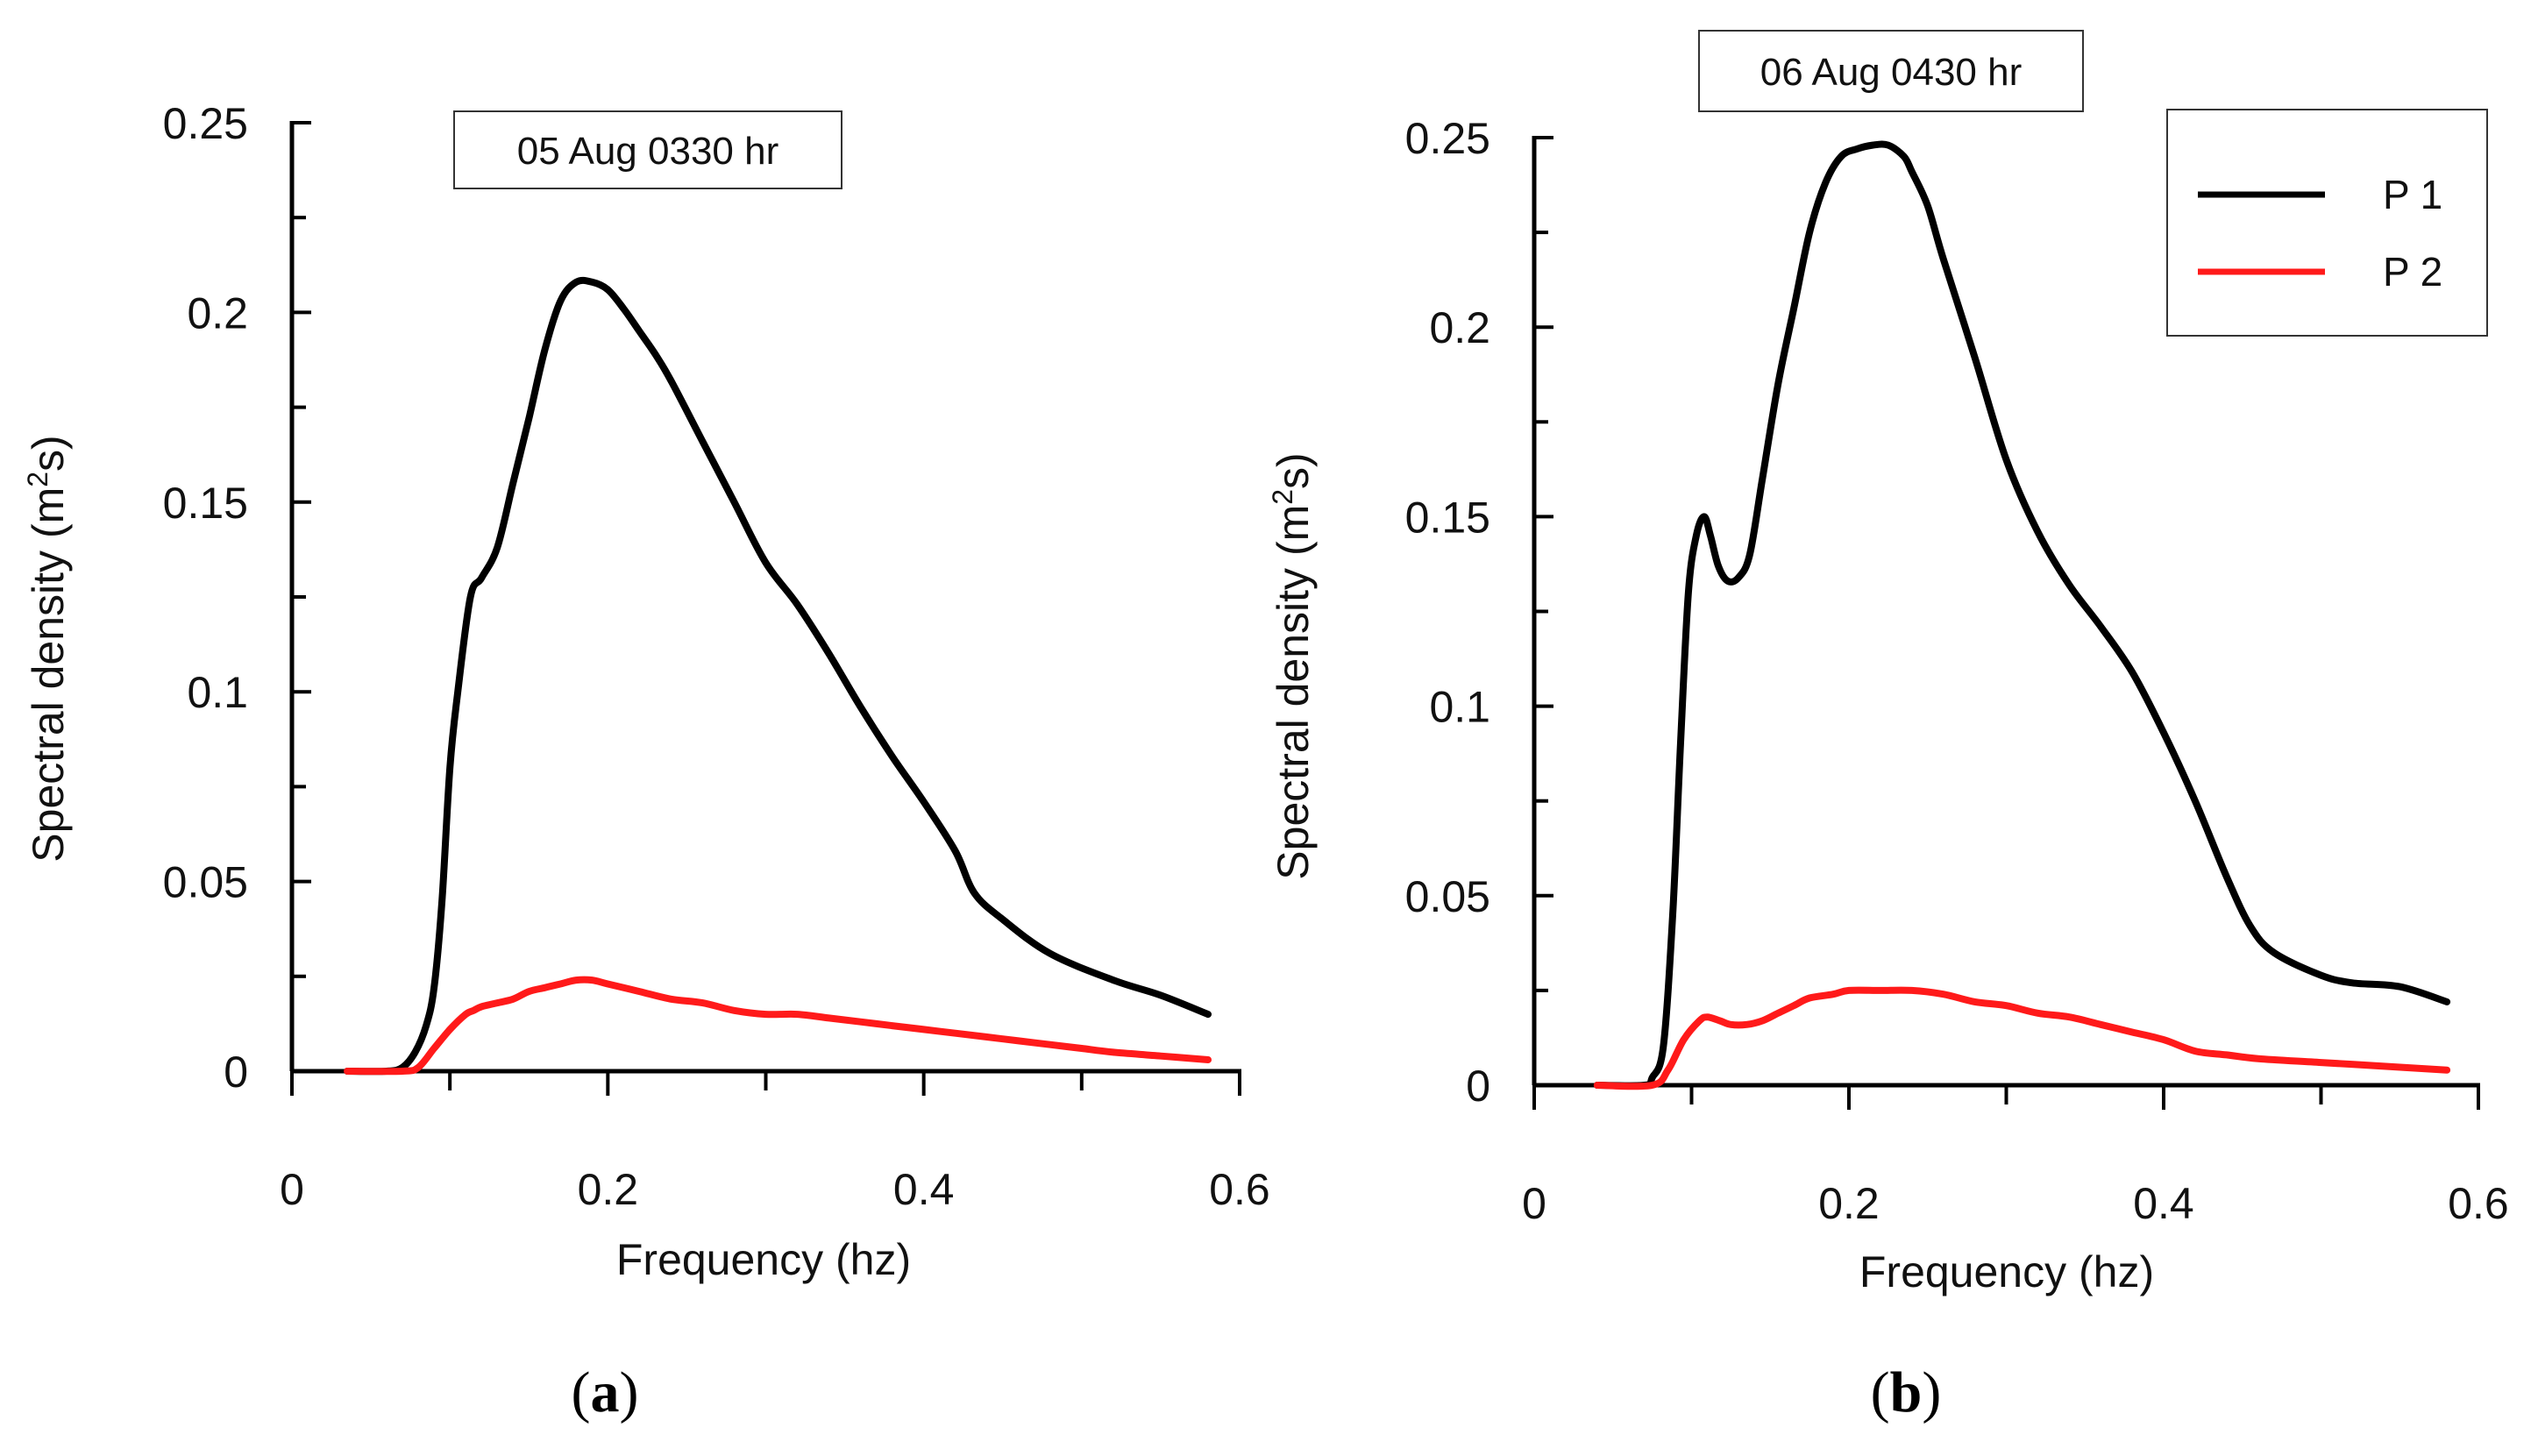 The height and width of the screenshot is (1456, 2538). What do you see at coordinates (1292, 665) in the screenshot?
I see `y-axis-title-b: Spectral density (m2s)` at bounding box center [1292, 665].